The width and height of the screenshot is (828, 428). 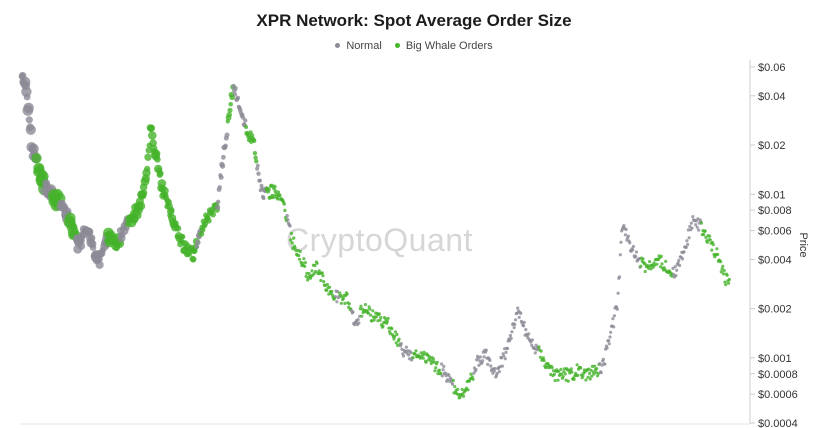 What do you see at coordinates (449, 46) in the screenshot?
I see `legend-label-big-whale-orders: Big Whale Orders` at bounding box center [449, 46].